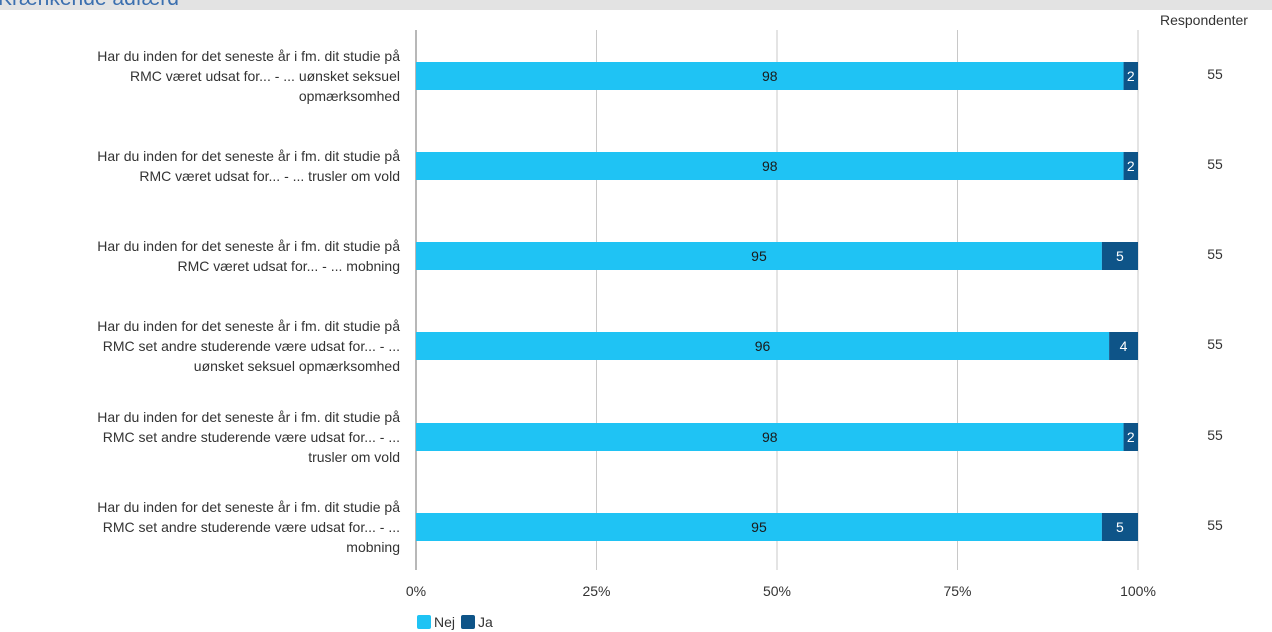 This screenshot has height=632, width=1272. Describe the element at coordinates (416, 591) in the screenshot. I see `x-tick-label: 0%` at that location.